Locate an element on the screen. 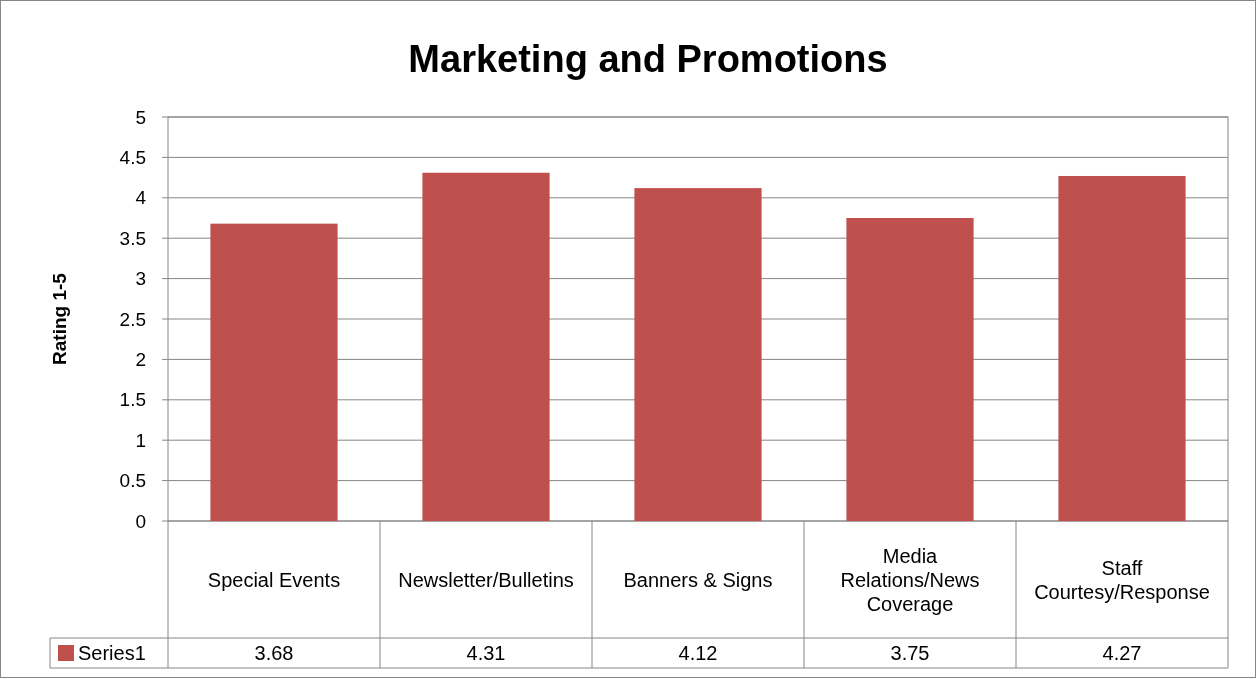 The height and width of the screenshot is (679, 1257). y-tick-label: 4 is located at coordinates (141, 198).